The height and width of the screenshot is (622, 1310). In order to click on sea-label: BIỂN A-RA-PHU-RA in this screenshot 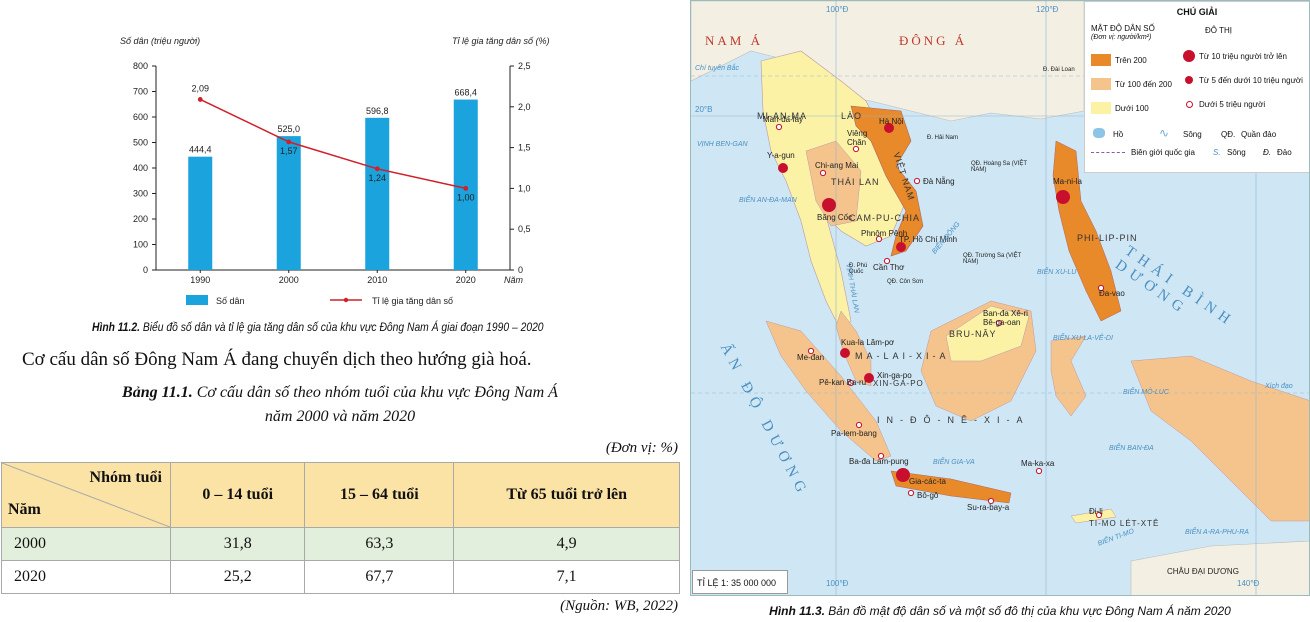, I will do `click(1217, 532)`.